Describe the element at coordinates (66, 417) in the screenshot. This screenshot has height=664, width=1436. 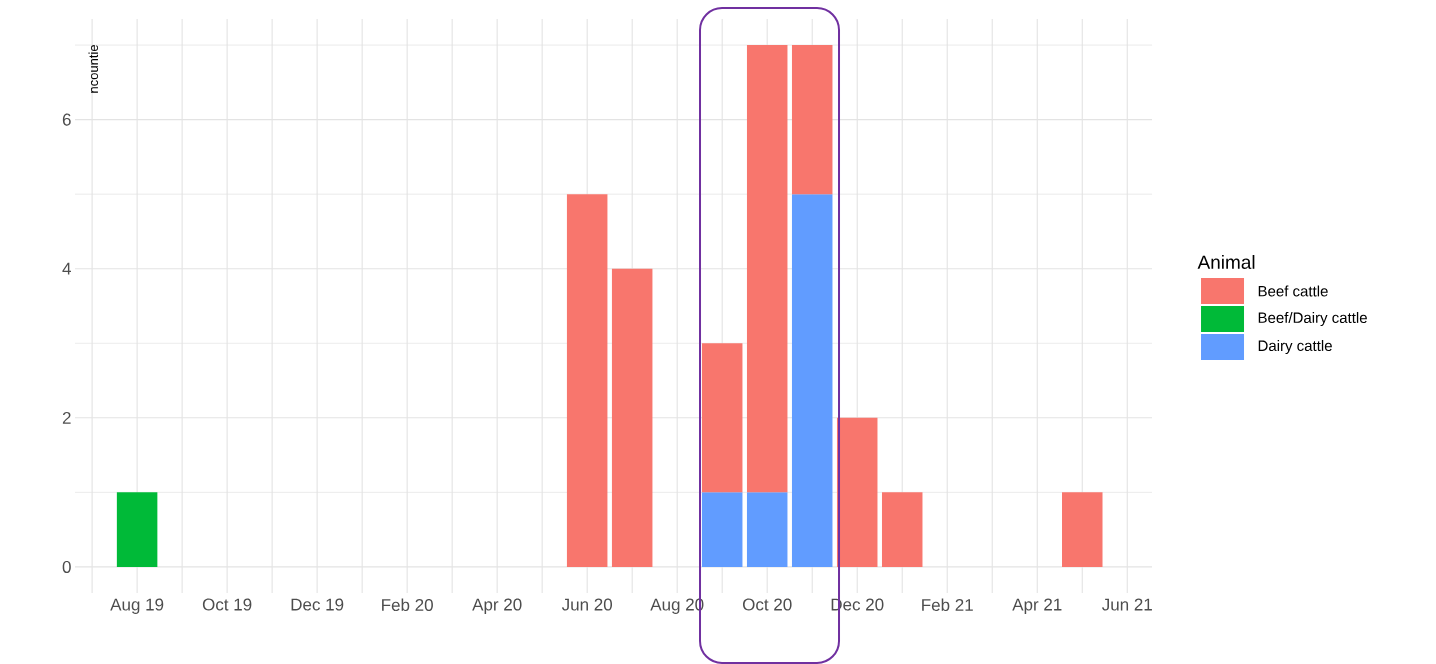
I see `y-tick-label: 2` at that location.